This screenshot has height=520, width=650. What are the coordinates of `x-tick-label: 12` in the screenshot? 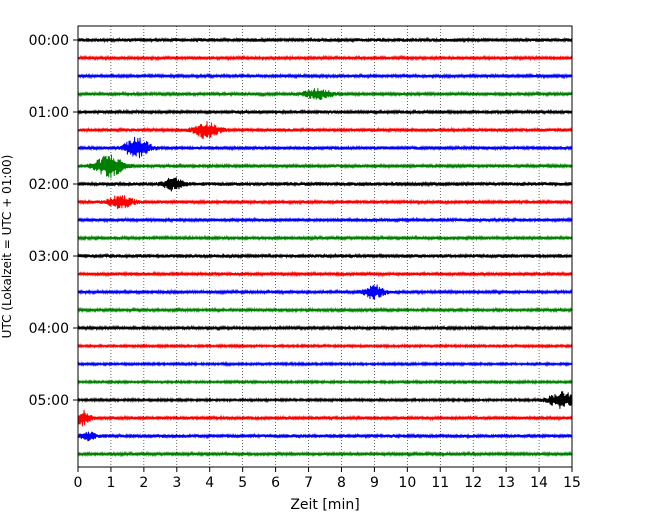 It's located at (473, 483).